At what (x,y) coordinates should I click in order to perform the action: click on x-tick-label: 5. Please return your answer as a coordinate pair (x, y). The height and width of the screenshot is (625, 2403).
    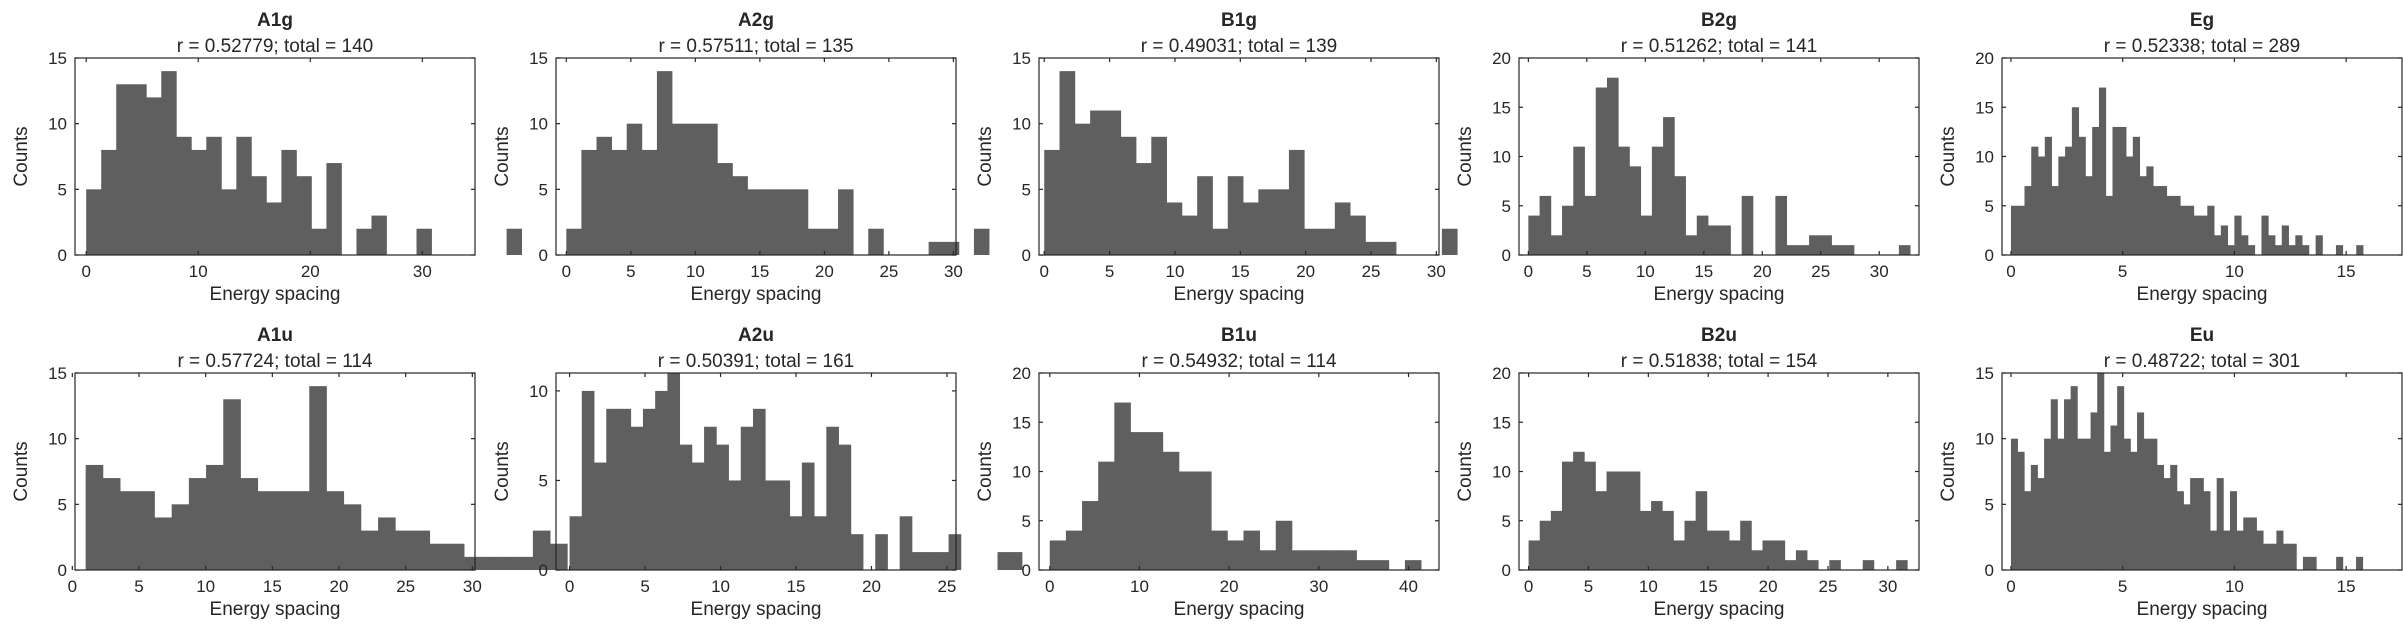
    Looking at the image, I should click on (644, 586).